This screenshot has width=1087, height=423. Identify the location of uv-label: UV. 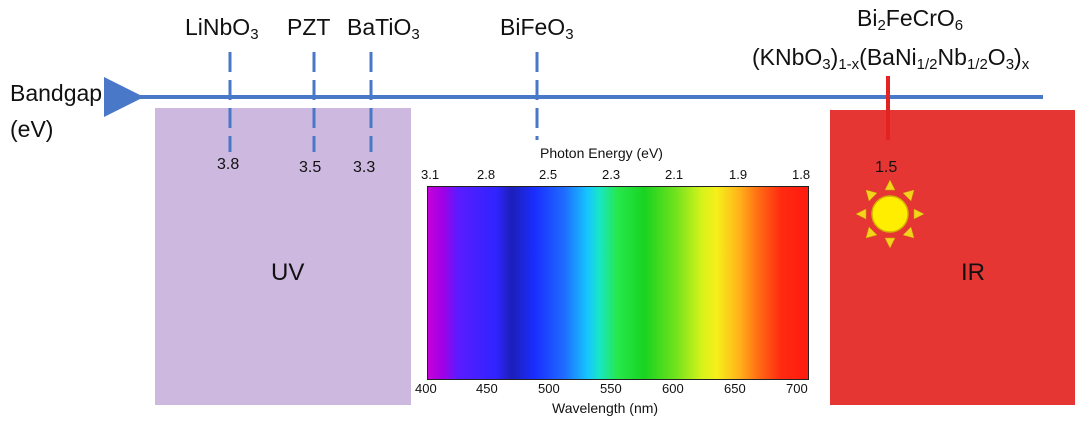
(288, 272).